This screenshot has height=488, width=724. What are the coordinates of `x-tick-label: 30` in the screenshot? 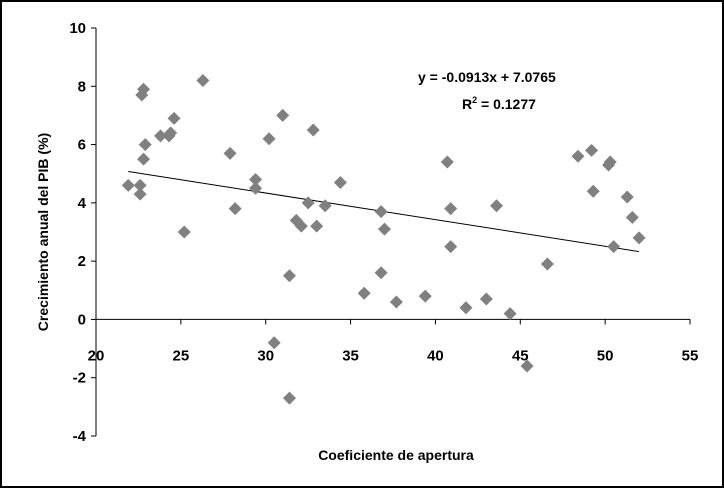 It's located at (265, 355).